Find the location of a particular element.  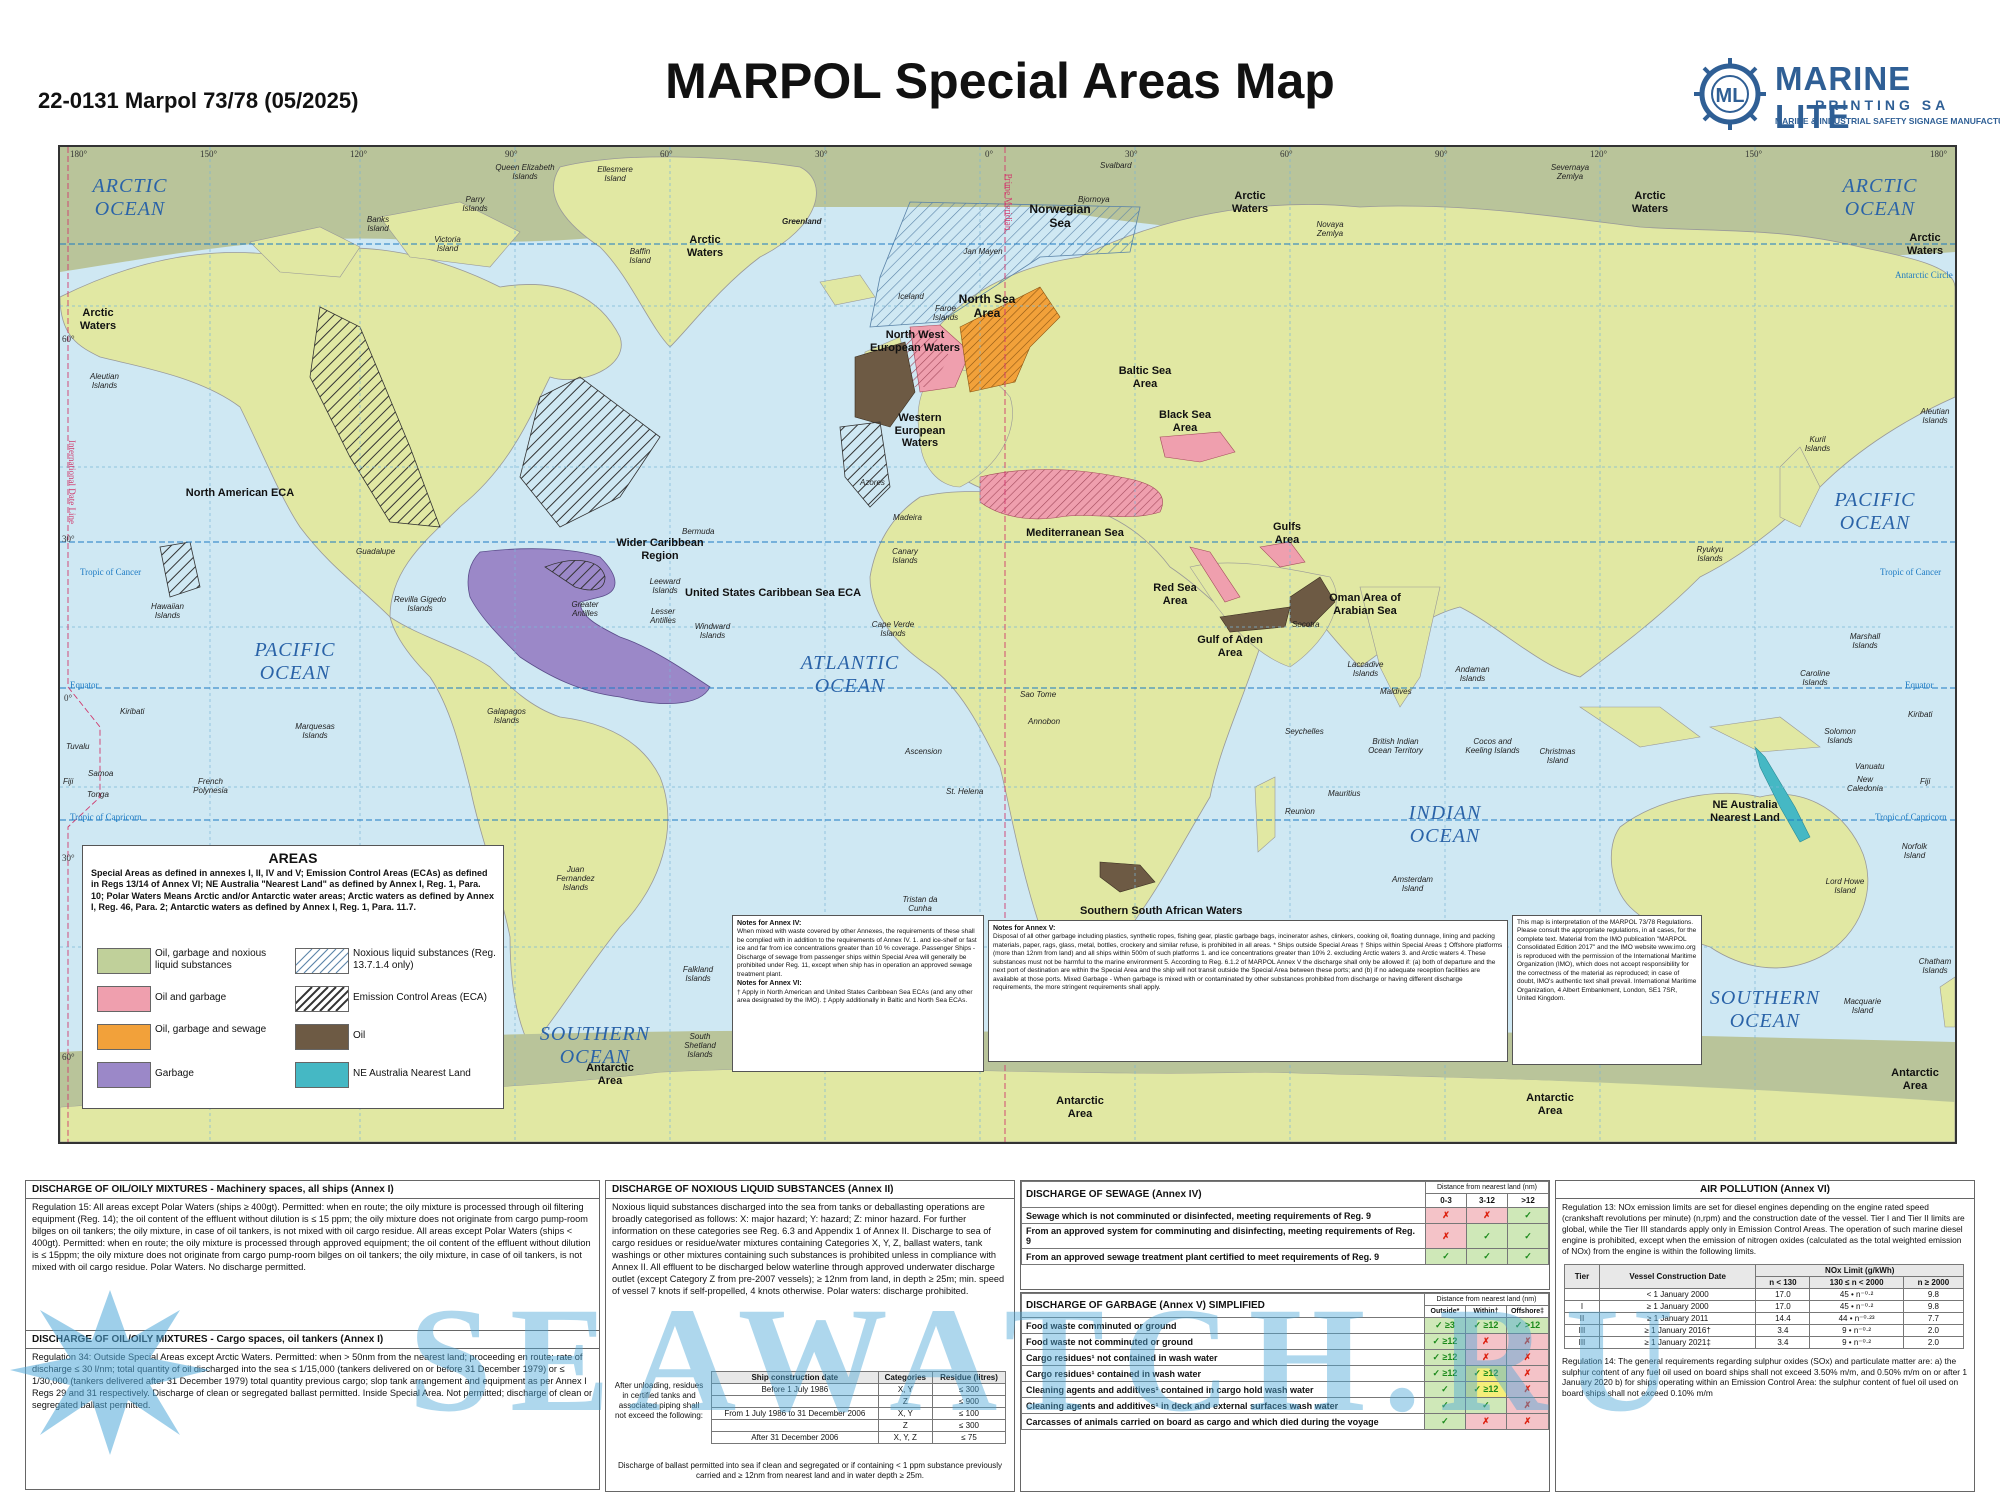

area-label: NE Australia Nearest Land is located at coordinates (1745, 811).